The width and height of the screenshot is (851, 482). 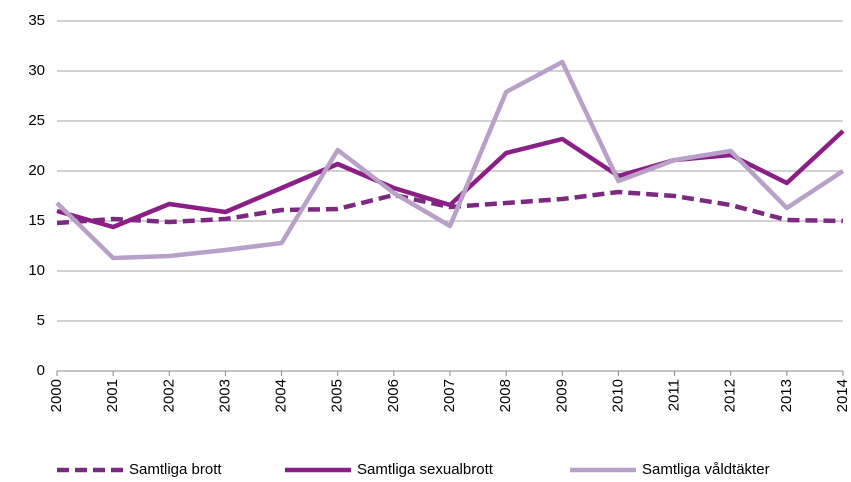 I want to click on x-tick-label: 2004, so click(x=281, y=395).